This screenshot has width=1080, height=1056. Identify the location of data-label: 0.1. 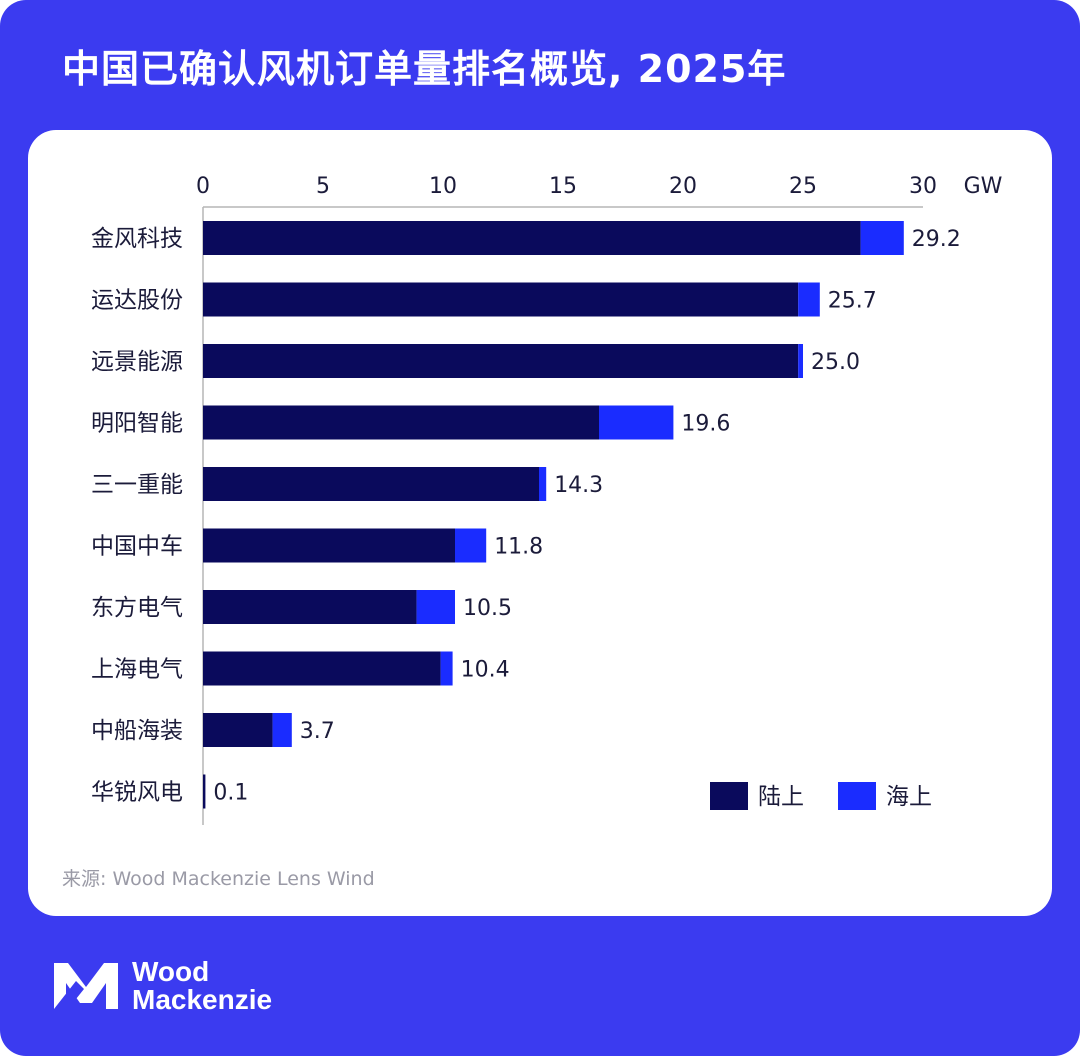
(230, 793).